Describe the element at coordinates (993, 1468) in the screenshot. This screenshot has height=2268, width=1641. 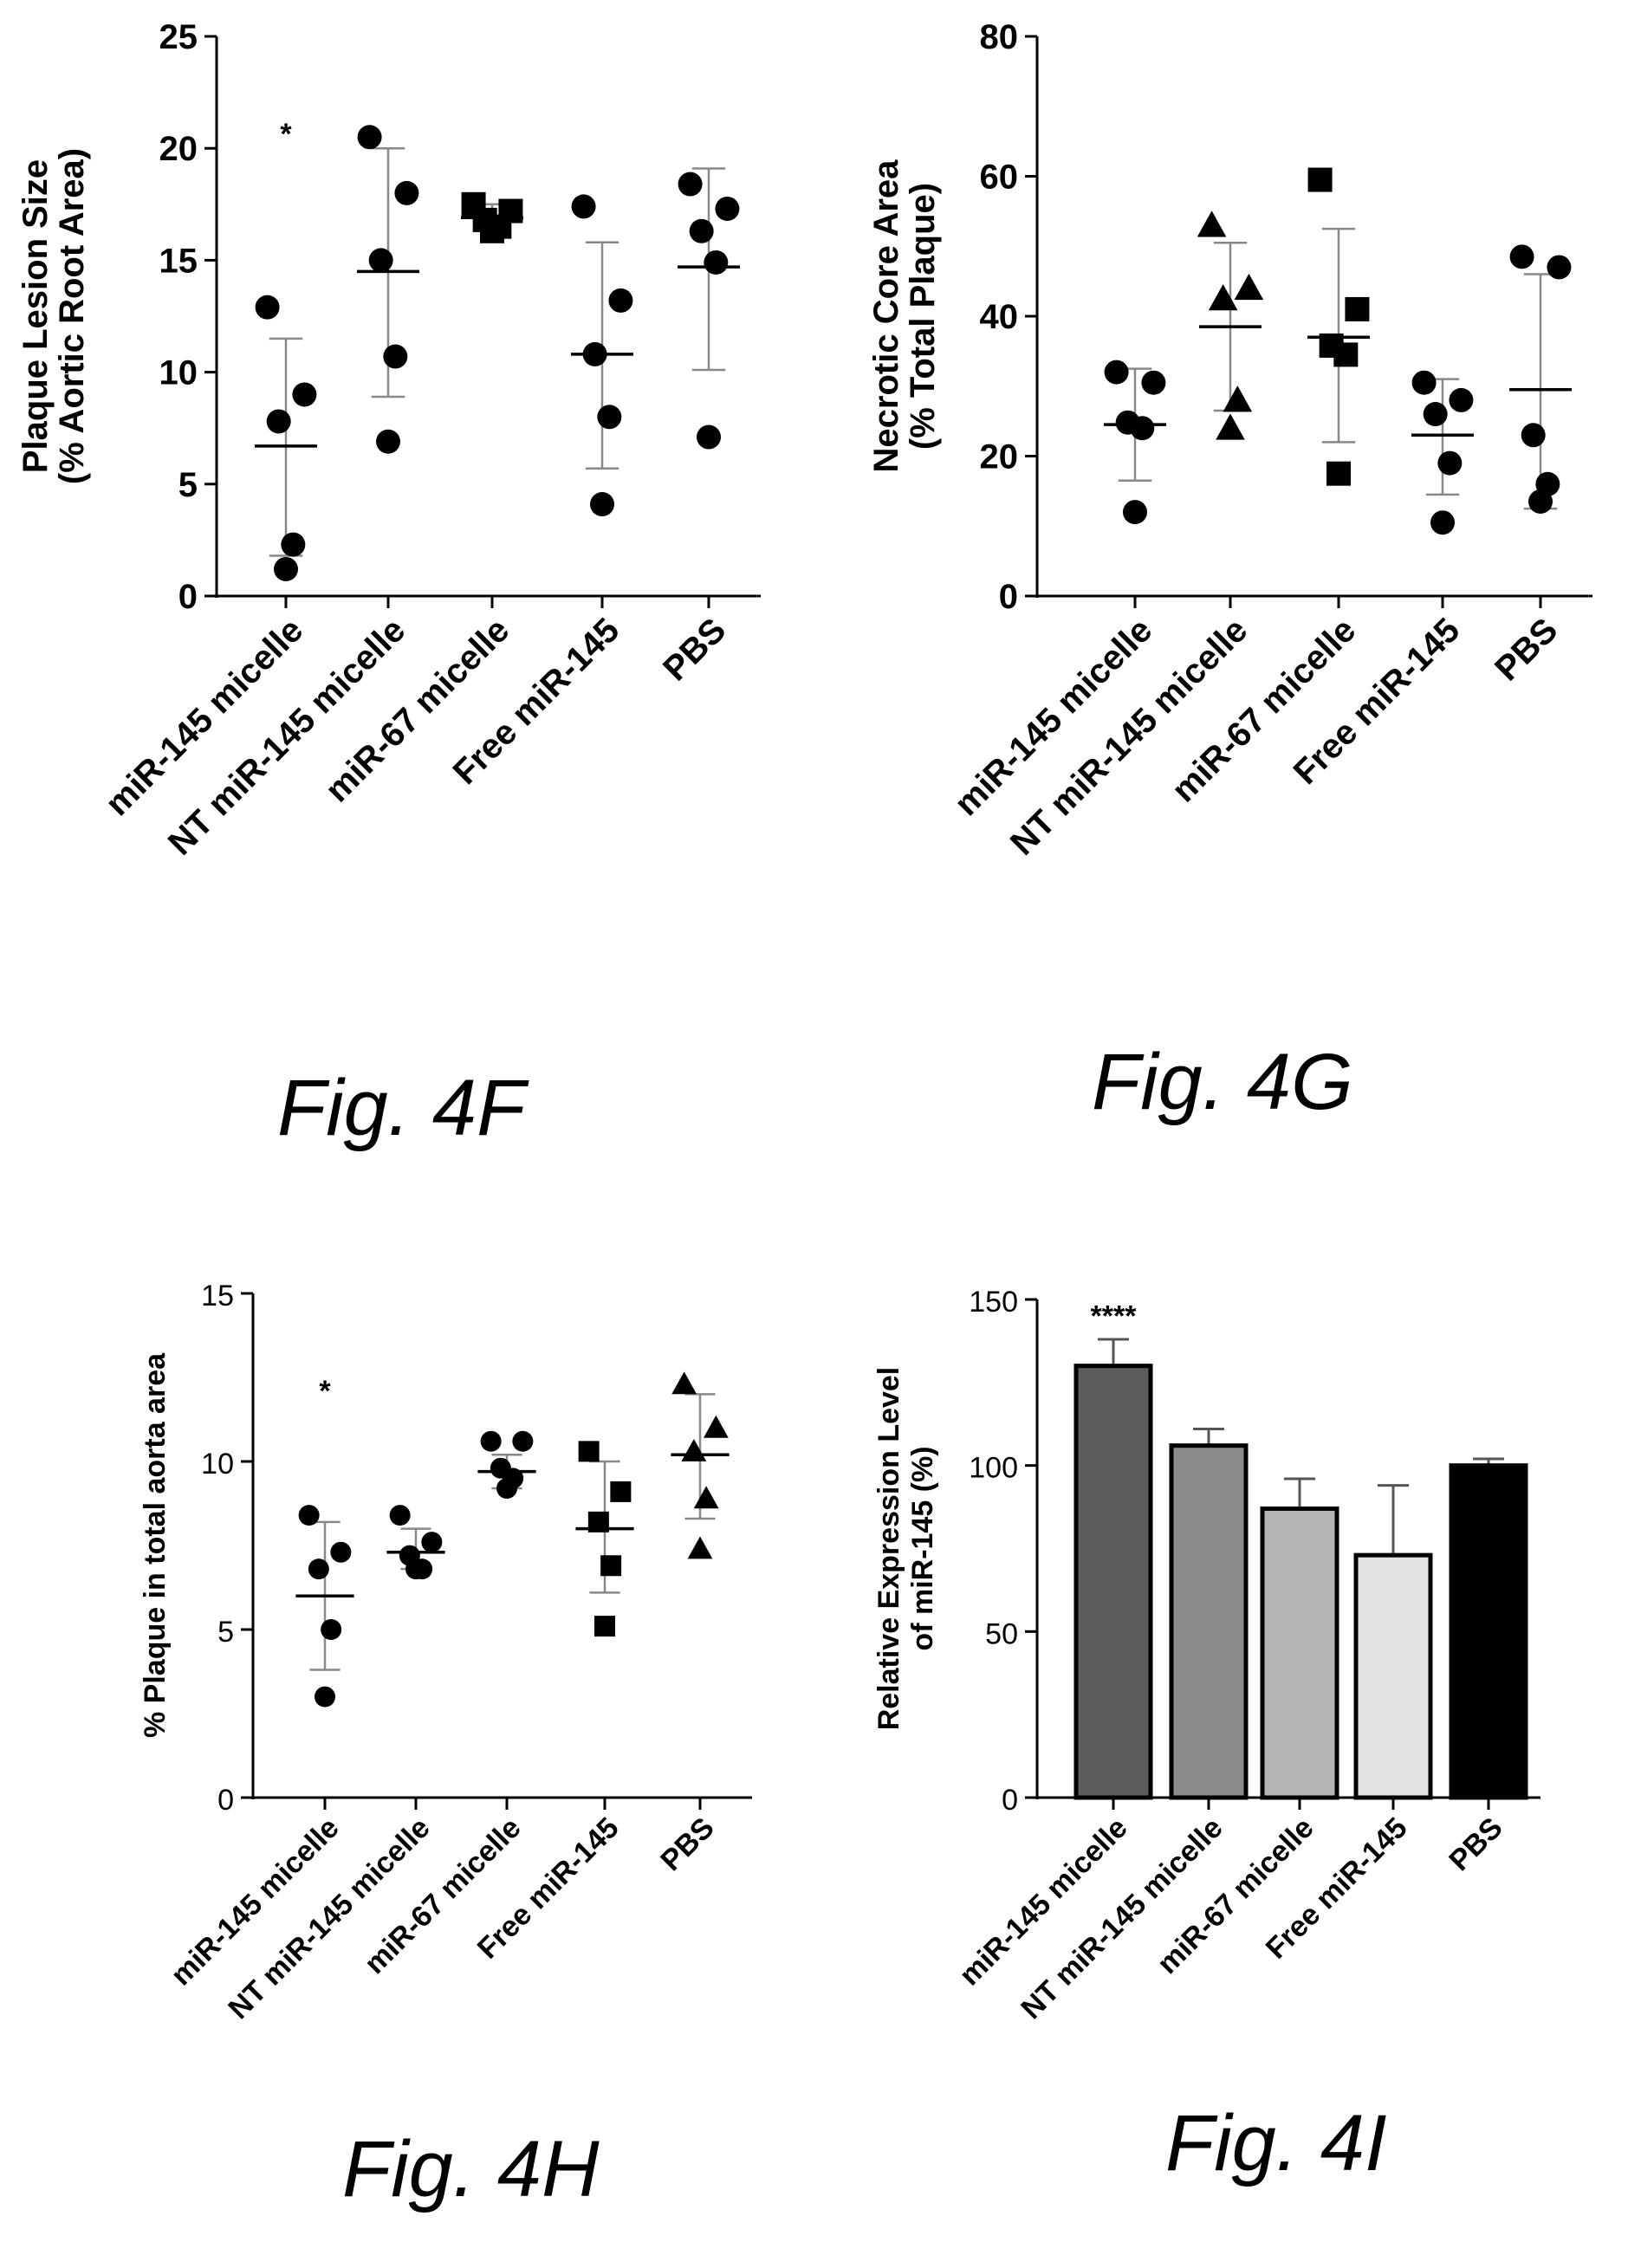
I see `y-tick-label: 100` at that location.